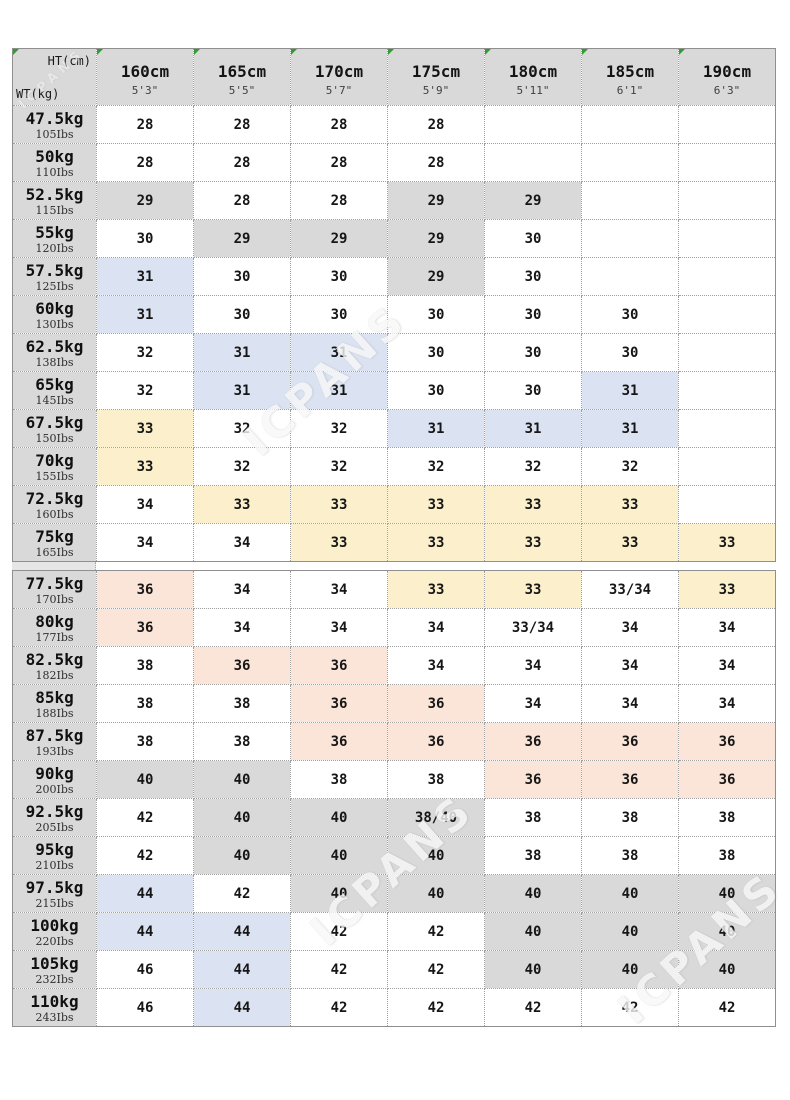  I want to click on corner-wt-label: WT(kg), so click(38, 94).